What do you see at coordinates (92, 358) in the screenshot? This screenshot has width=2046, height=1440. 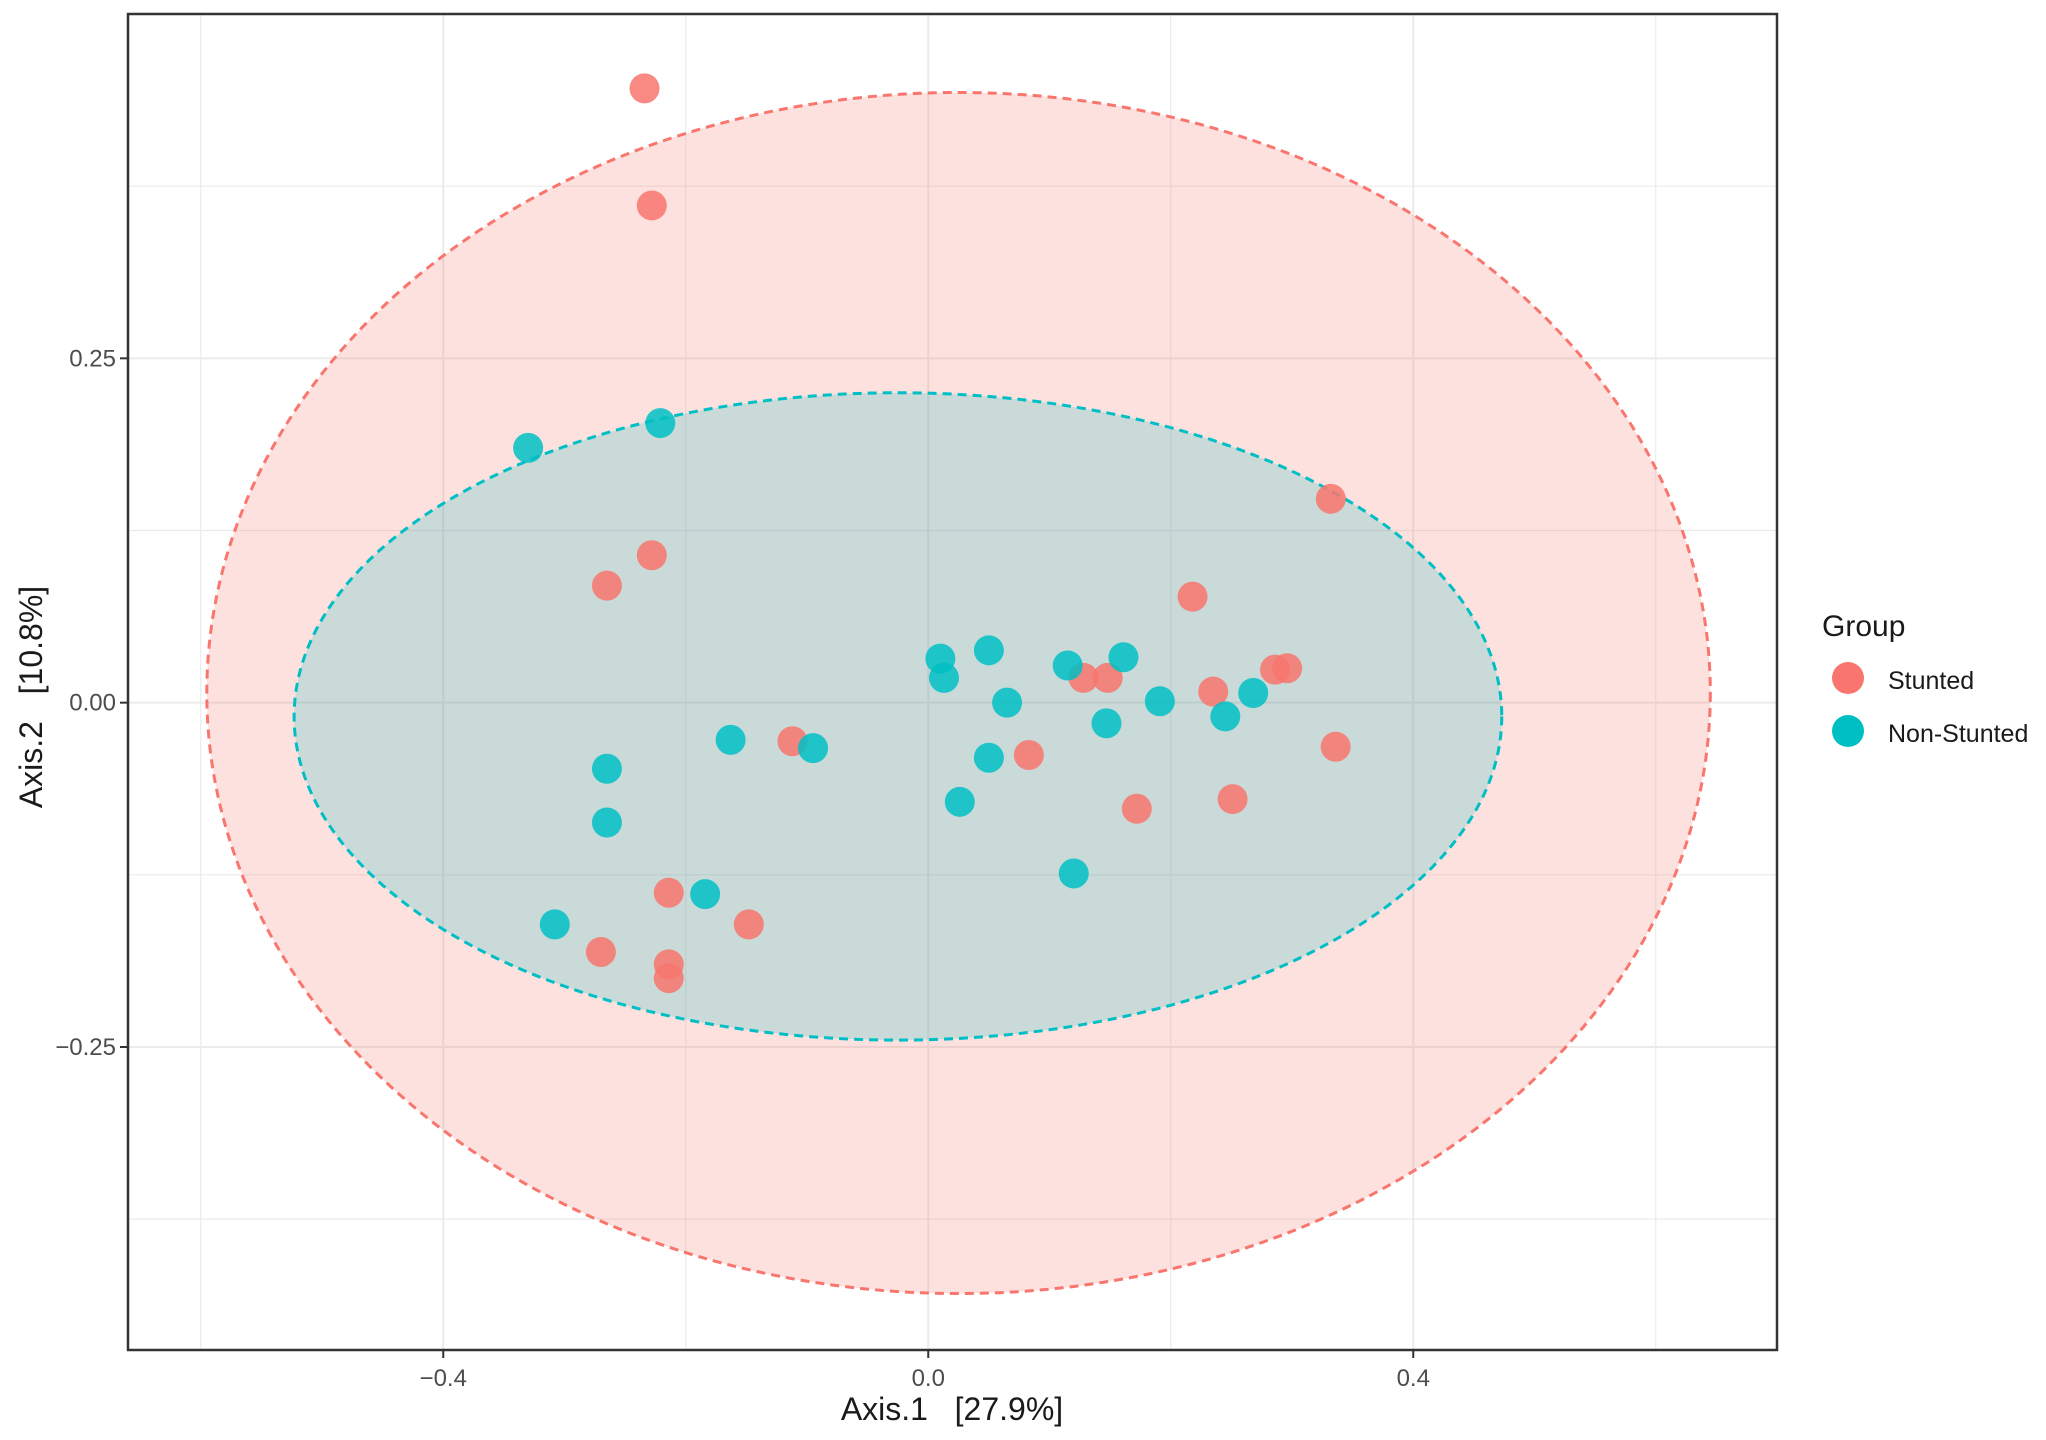 I see `y-tick-label: 0.25` at bounding box center [92, 358].